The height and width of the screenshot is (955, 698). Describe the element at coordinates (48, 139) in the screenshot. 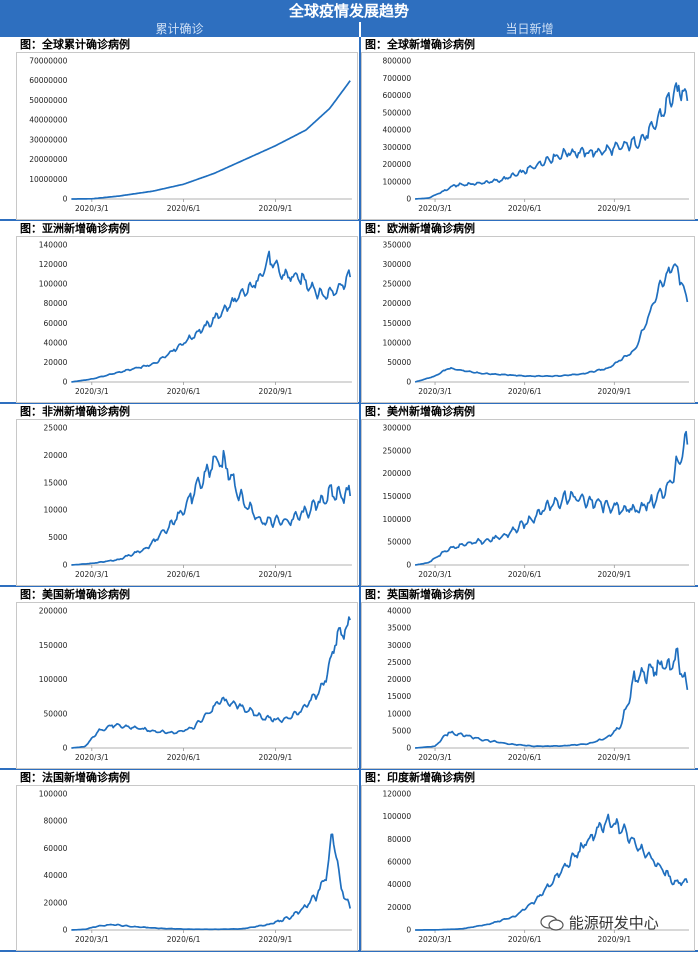

I see `y-tick-label: 30000000` at that location.